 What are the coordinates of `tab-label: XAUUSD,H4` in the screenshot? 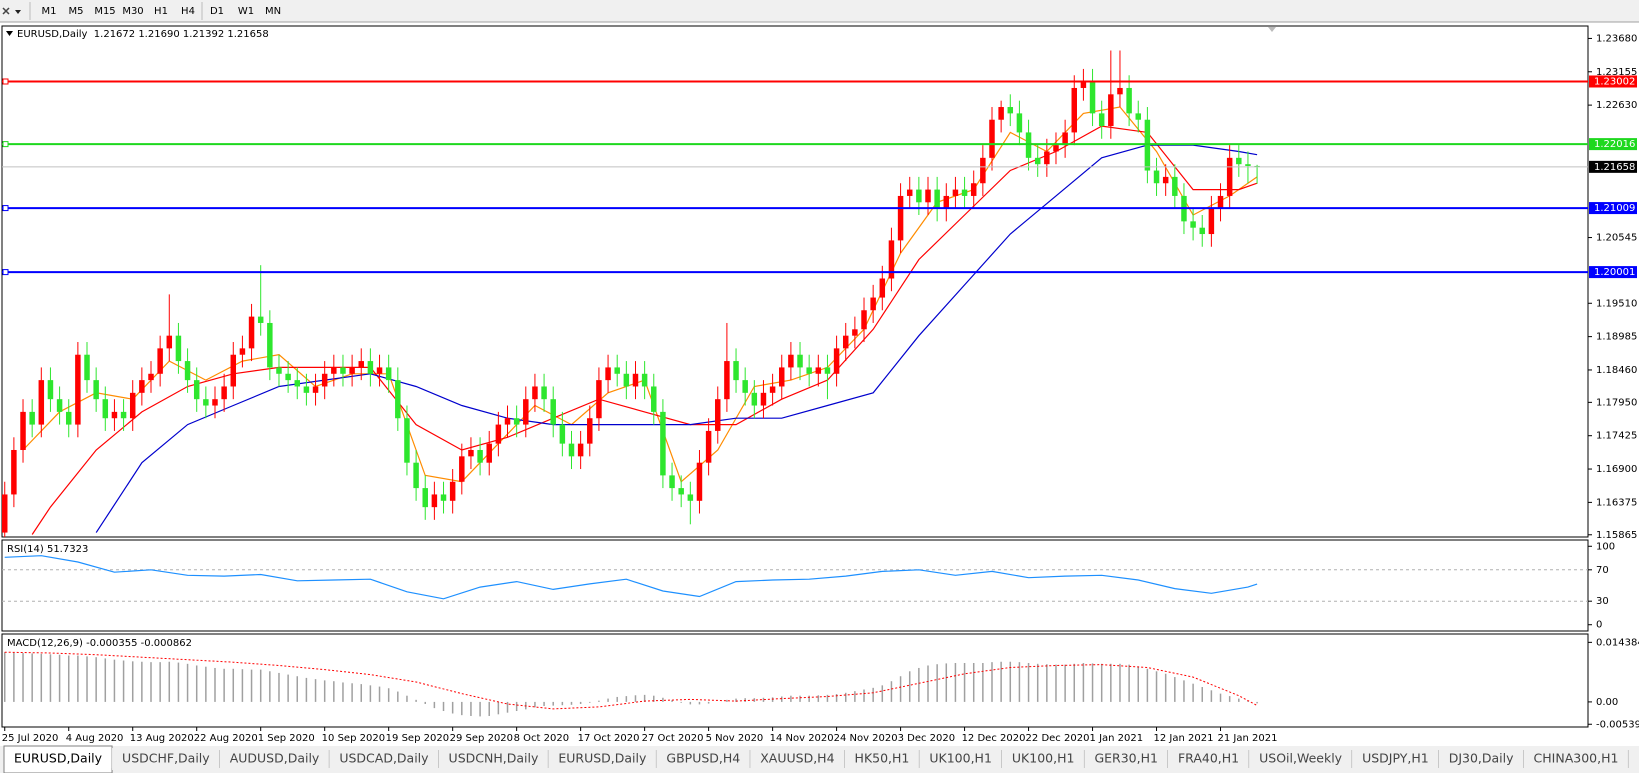 It's located at (797, 758).